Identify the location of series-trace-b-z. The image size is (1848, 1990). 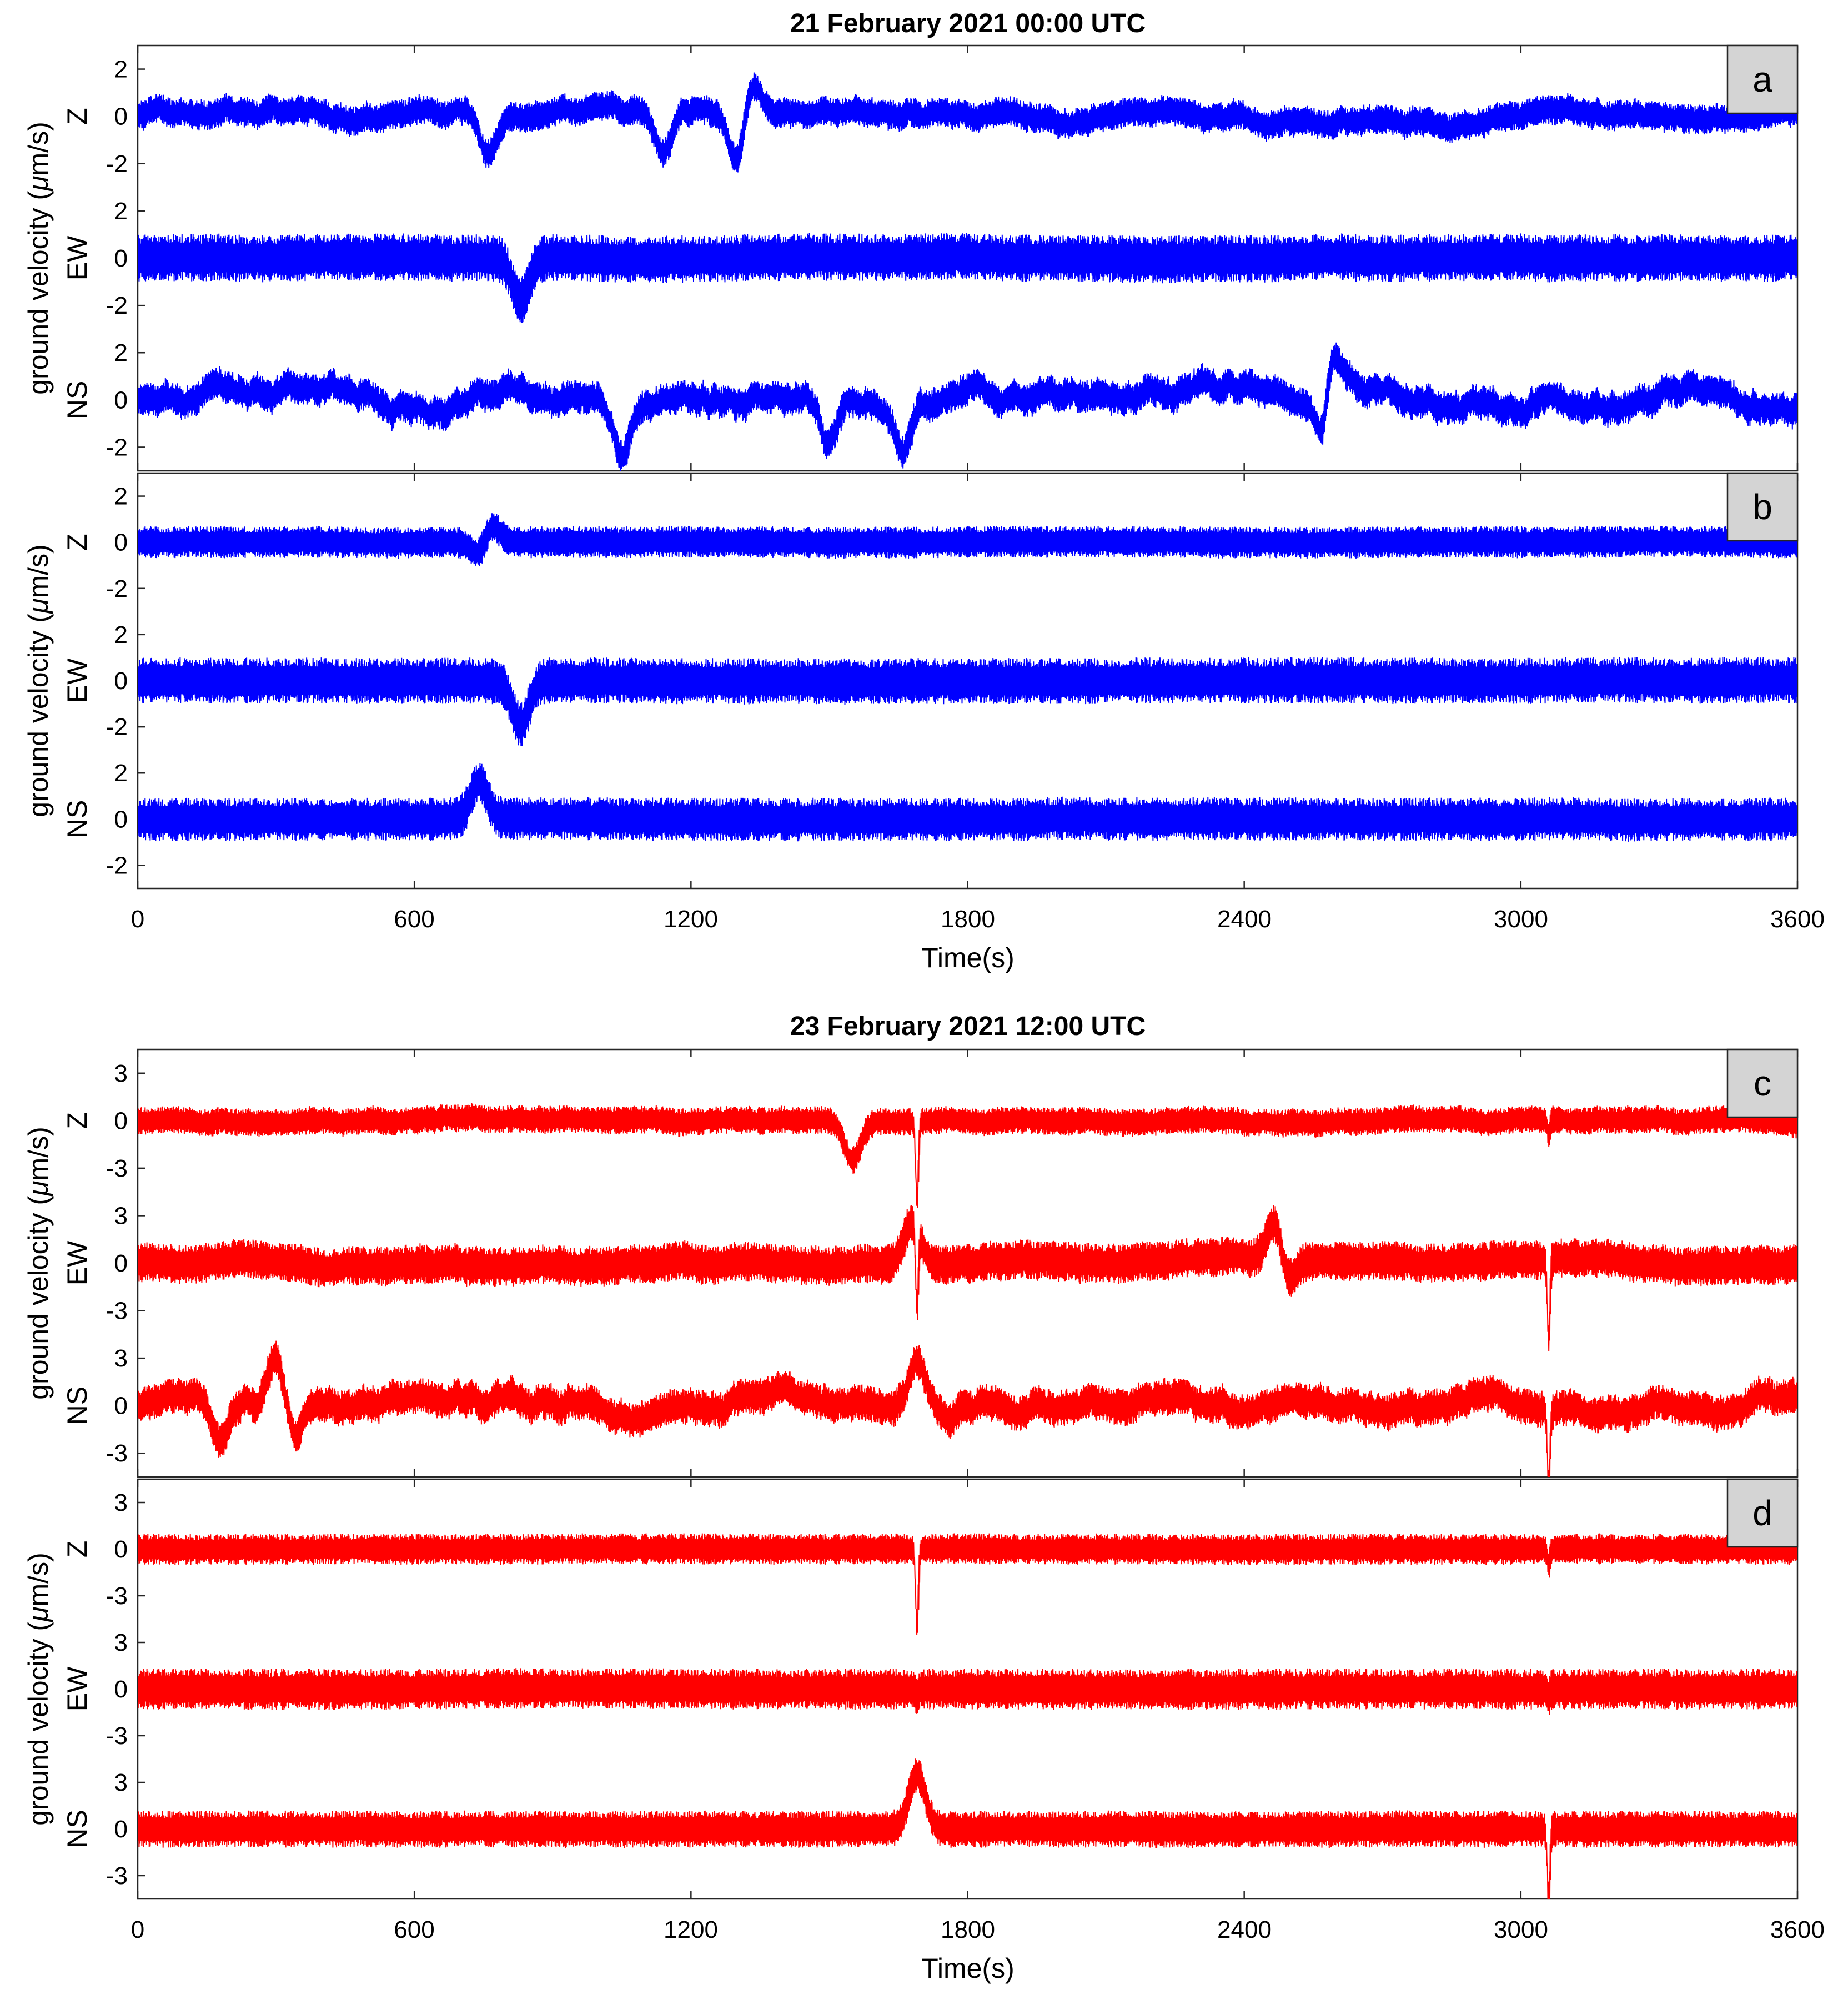
(967, 540).